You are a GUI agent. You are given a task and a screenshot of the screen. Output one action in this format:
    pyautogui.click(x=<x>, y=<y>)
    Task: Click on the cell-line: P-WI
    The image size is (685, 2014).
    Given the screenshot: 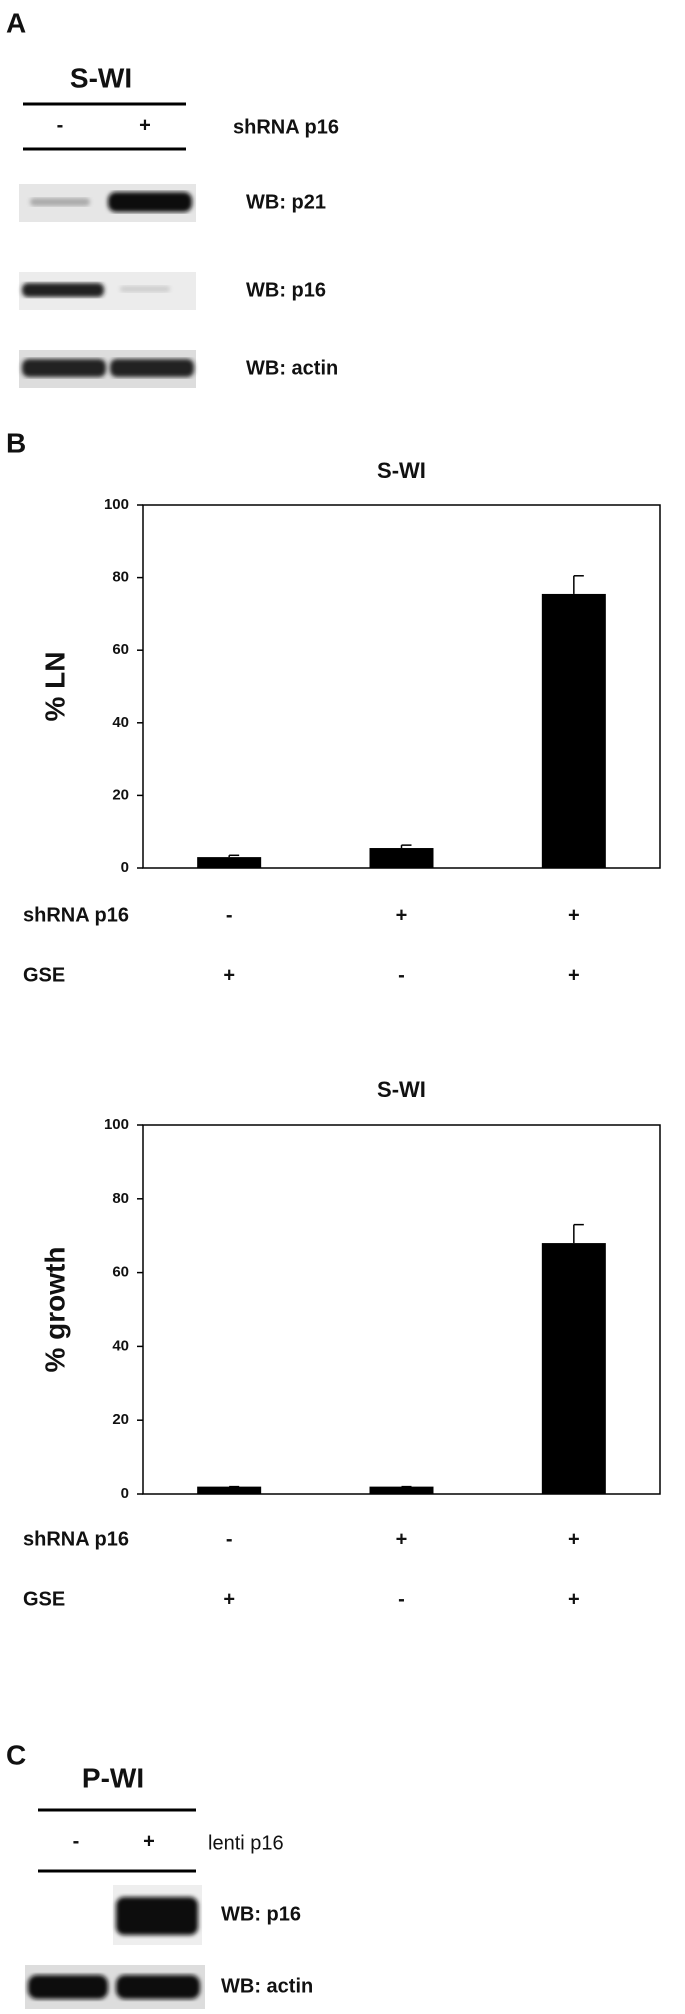 What is the action you would take?
    pyautogui.click(x=113, y=1777)
    